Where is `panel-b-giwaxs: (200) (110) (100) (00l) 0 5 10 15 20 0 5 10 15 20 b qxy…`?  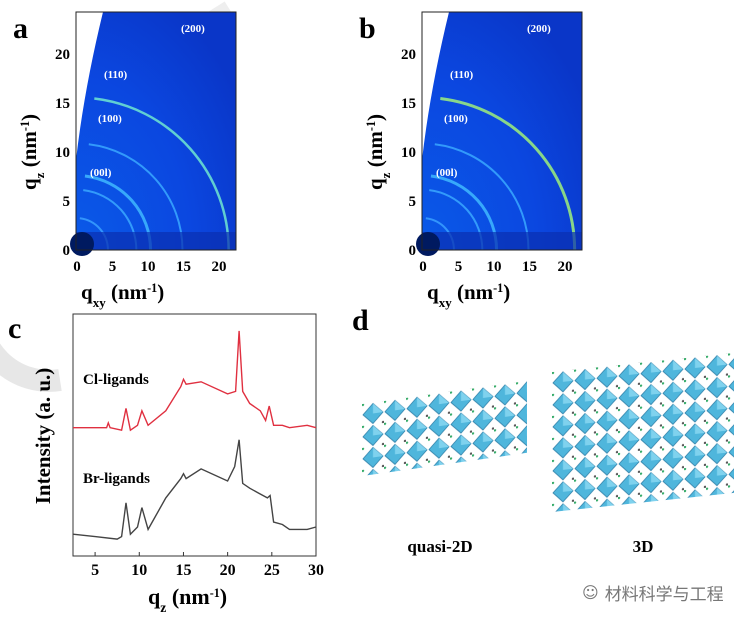 panel-b-giwaxs: (200) (110) (100) (00l) 0 5 10 15 20 0 5 10 15 20 b qxy… is located at coordinates (471, 160).